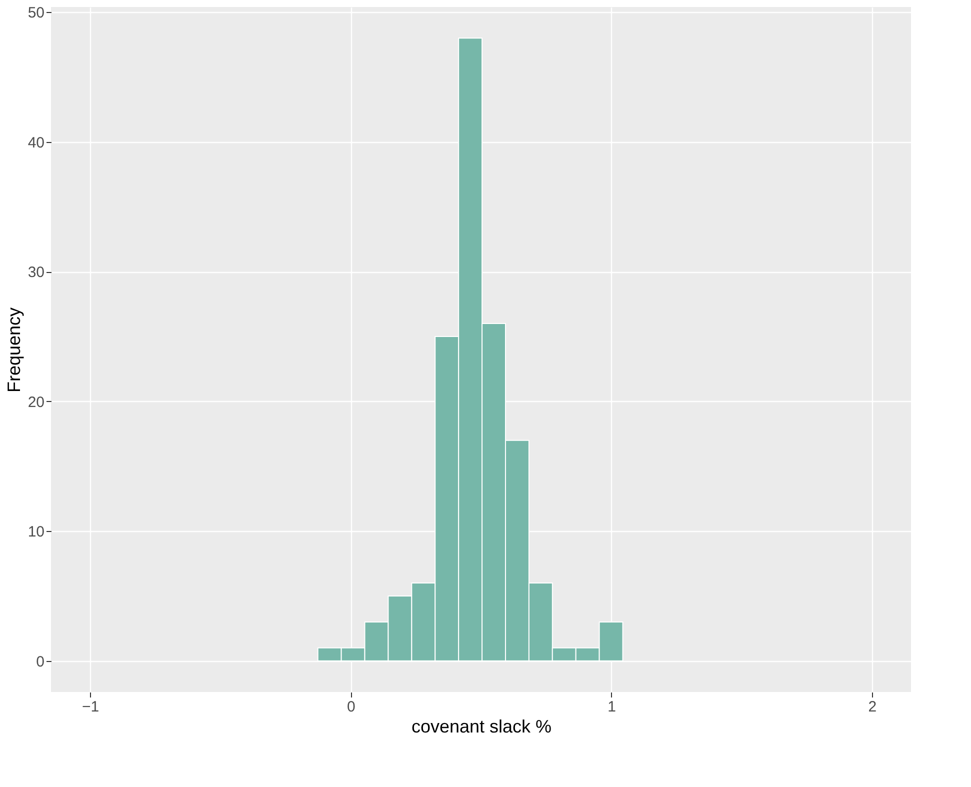  I want to click on x-axis-title: covenant slack %, so click(481, 726).